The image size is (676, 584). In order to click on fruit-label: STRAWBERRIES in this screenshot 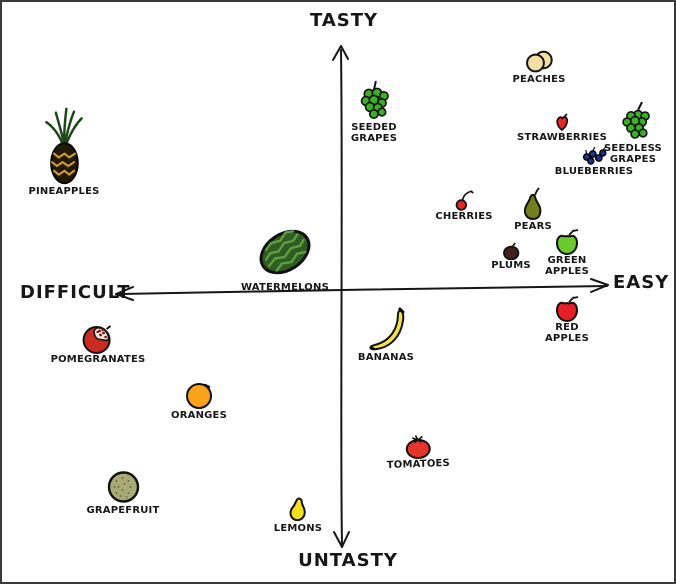, I will do `click(562, 137)`.